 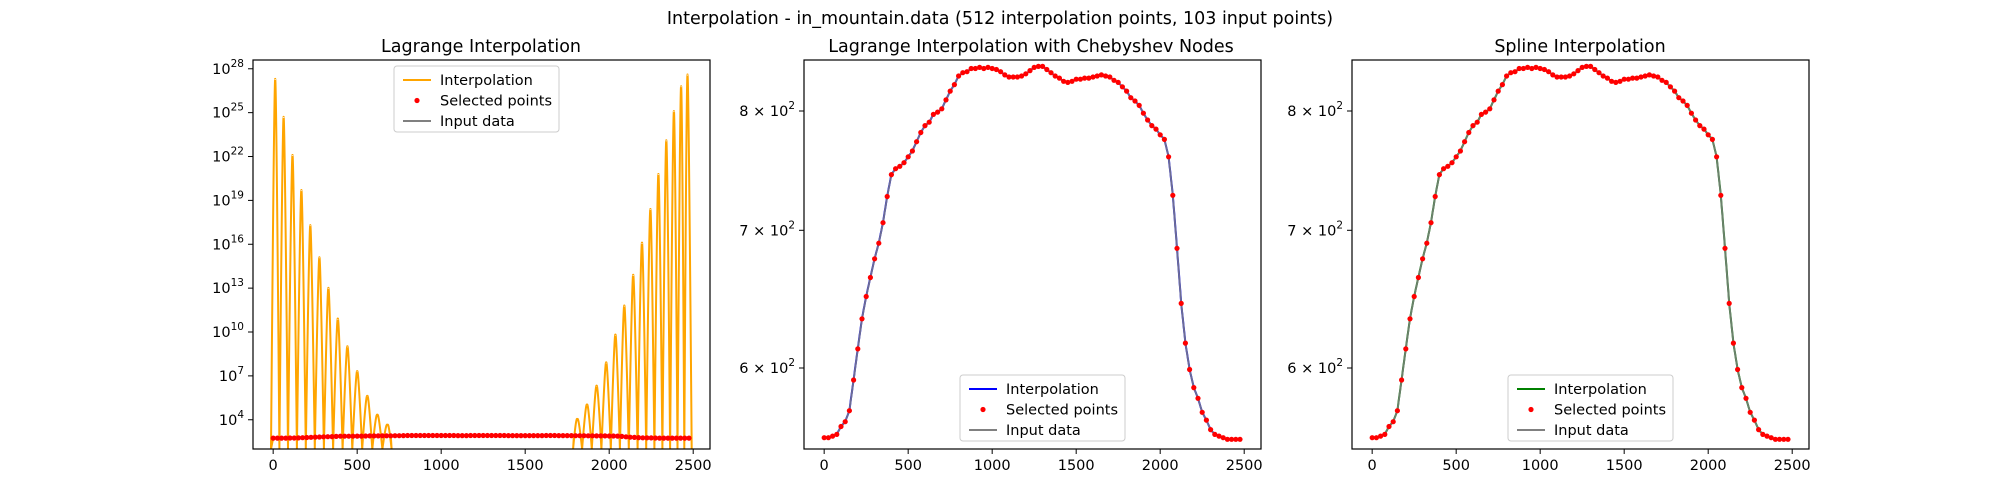 What do you see at coordinates (1160, 466) in the screenshot?
I see `x-tick-label: 2000` at bounding box center [1160, 466].